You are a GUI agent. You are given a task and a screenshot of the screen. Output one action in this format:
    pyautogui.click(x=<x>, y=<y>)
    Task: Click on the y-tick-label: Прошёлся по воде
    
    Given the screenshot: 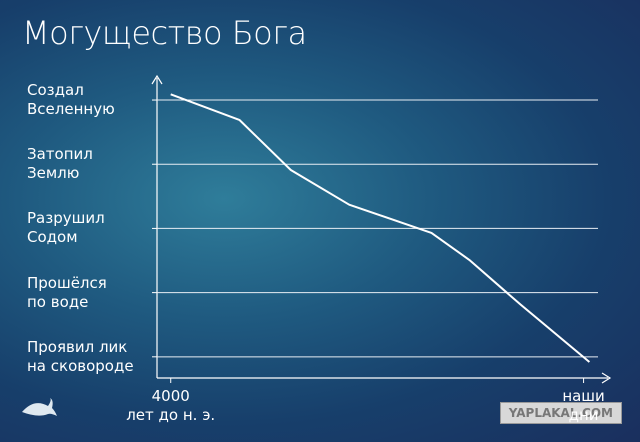 What is the action you would take?
    pyautogui.click(x=67, y=292)
    